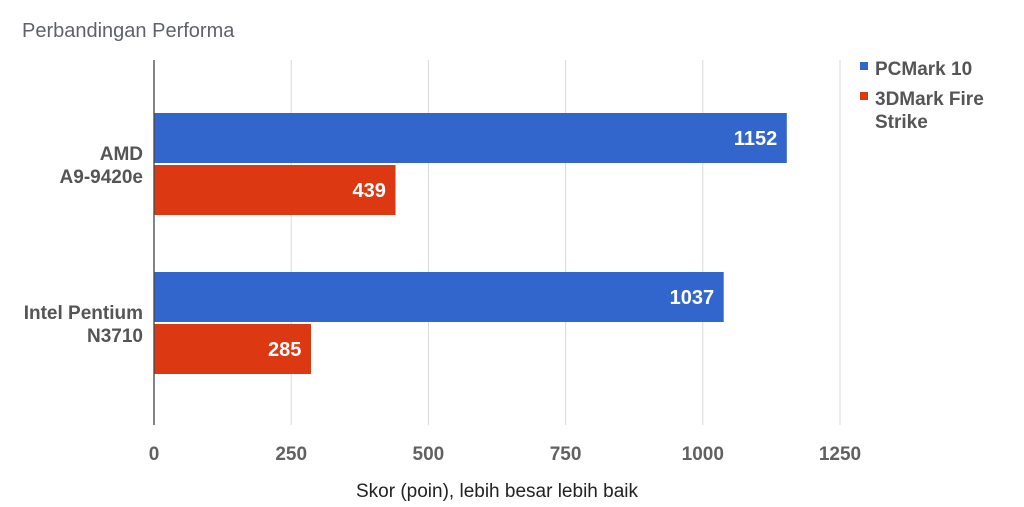 Image resolution: width=1024 pixels, height=507 pixels. Describe the element at coordinates (291, 454) in the screenshot. I see `x-tick-label: 250` at that location.